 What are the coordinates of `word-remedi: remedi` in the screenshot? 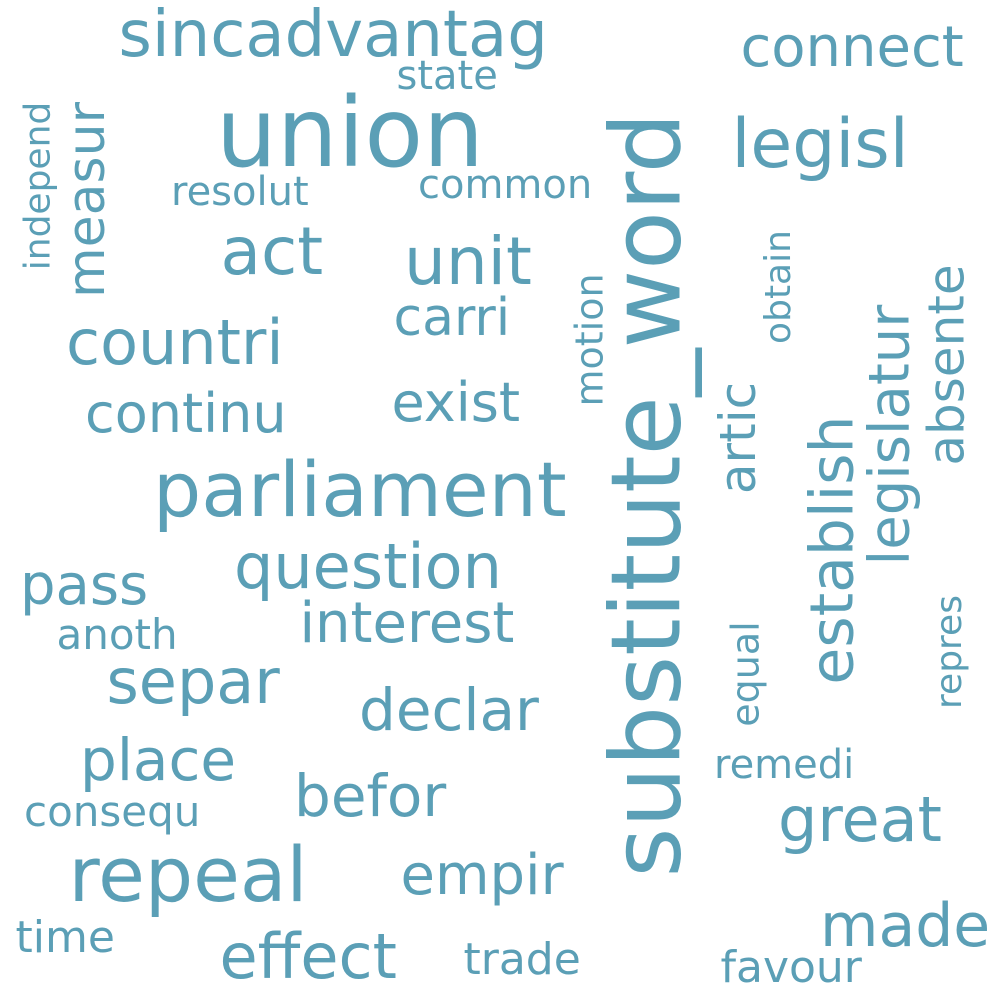 It's located at (784, 765).